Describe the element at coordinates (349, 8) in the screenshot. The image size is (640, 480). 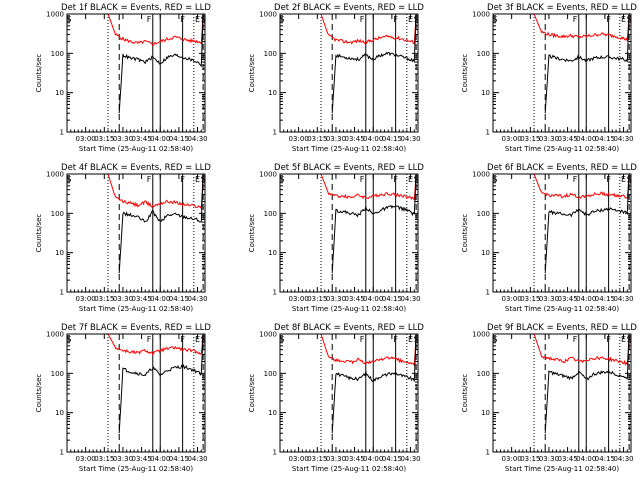
I see `chart-title: Det 2f BLACK = Events, RED = LLD` at that location.